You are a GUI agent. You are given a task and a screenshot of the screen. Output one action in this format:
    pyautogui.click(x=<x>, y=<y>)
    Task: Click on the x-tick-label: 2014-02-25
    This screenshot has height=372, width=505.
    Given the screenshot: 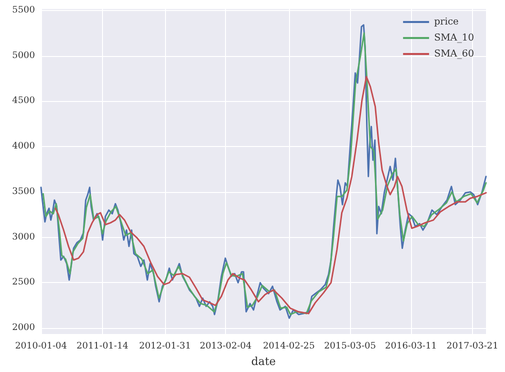 What is the action you would take?
    pyautogui.click(x=289, y=347)
    